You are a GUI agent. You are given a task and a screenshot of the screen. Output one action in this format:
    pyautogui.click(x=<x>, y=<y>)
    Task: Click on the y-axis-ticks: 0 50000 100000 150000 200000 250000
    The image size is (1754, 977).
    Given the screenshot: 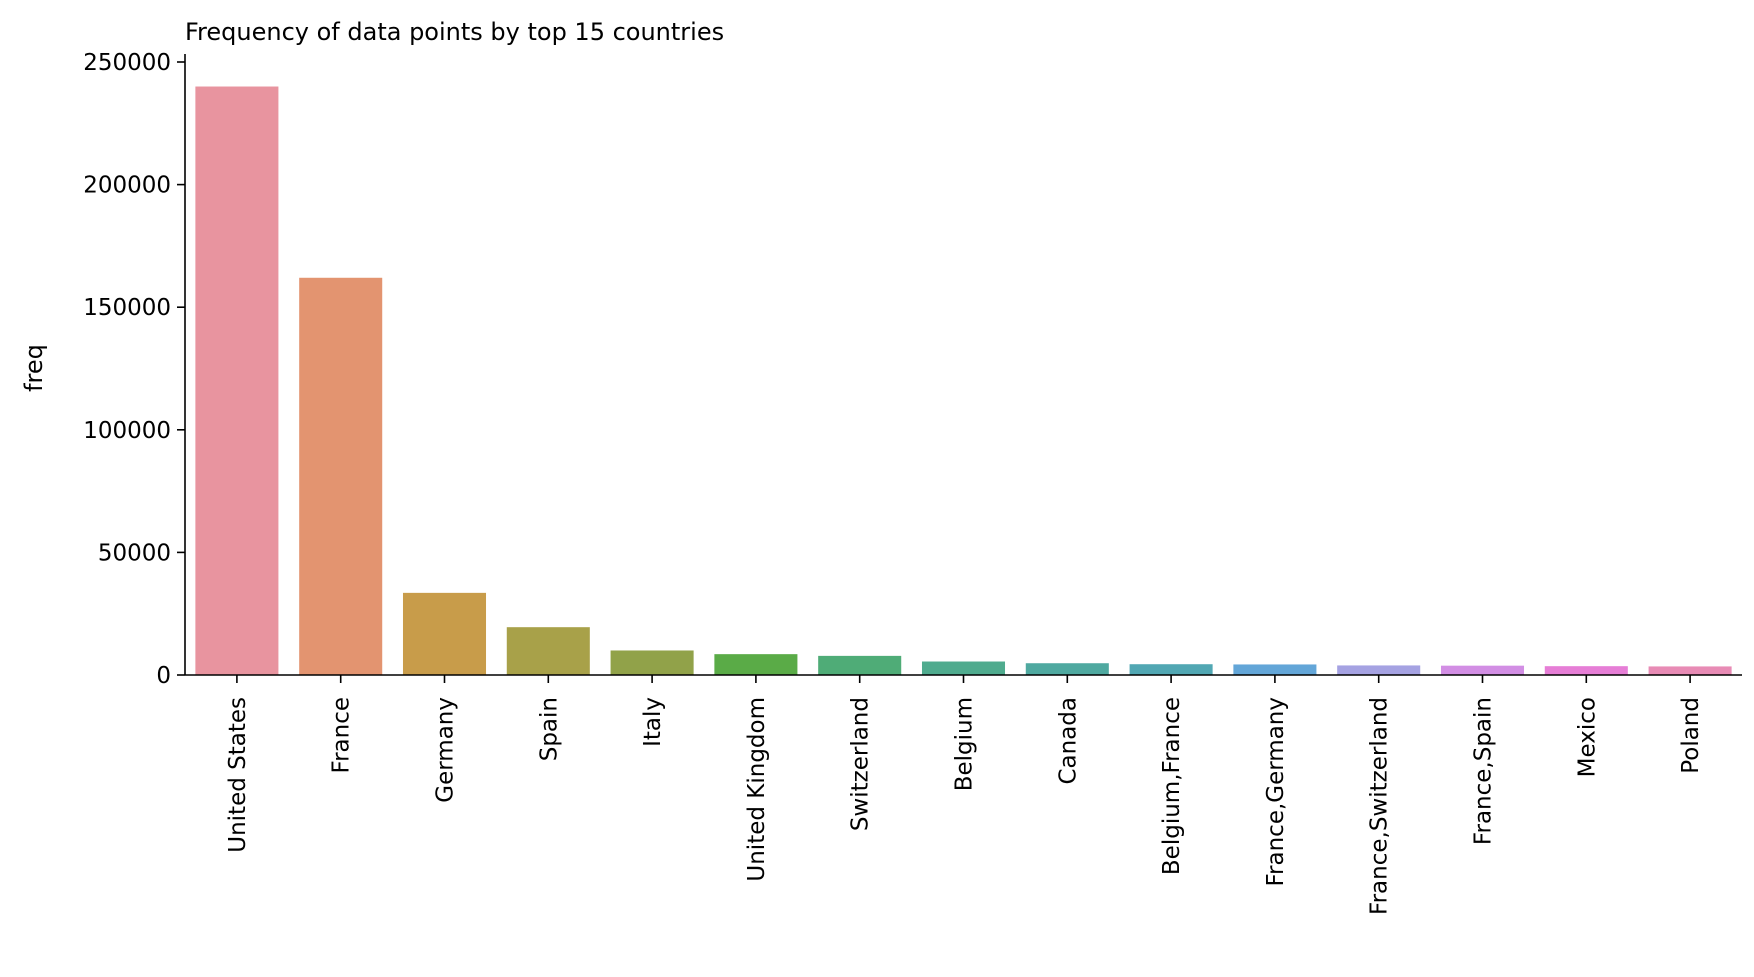 What is the action you would take?
    pyautogui.click(x=134, y=369)
    